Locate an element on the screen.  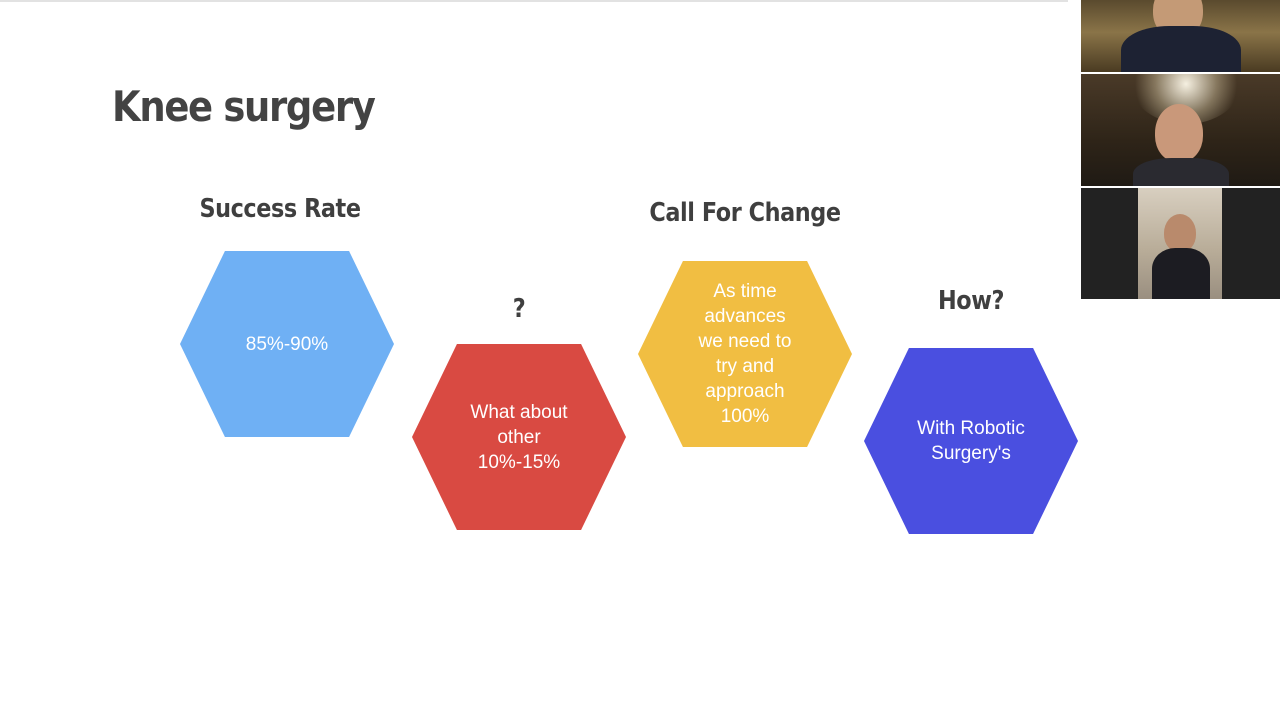
heading-question: ? is located at coordinates (519, 309).